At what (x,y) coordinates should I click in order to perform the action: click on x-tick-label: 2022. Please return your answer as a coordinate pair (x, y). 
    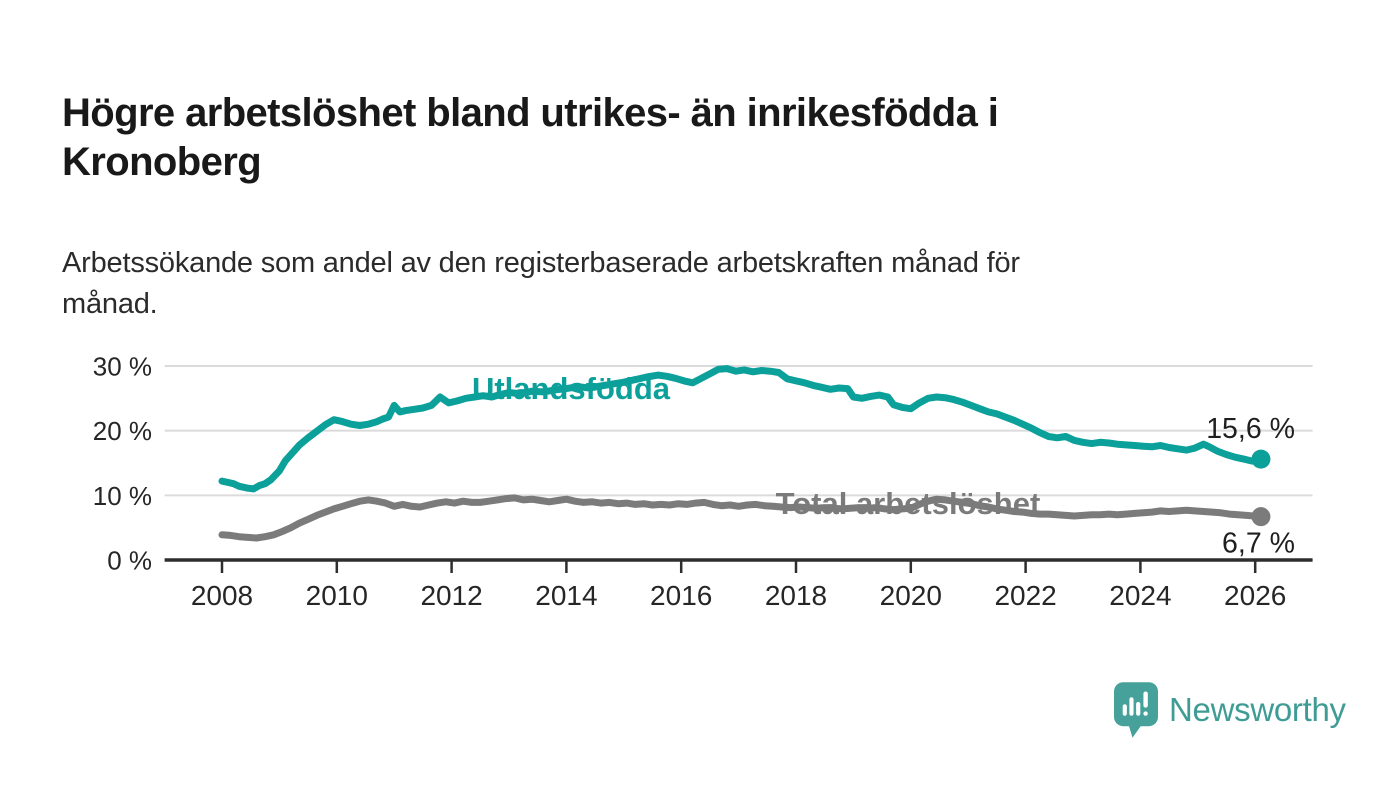
    Looking at the image, I should click on (1025, 595).